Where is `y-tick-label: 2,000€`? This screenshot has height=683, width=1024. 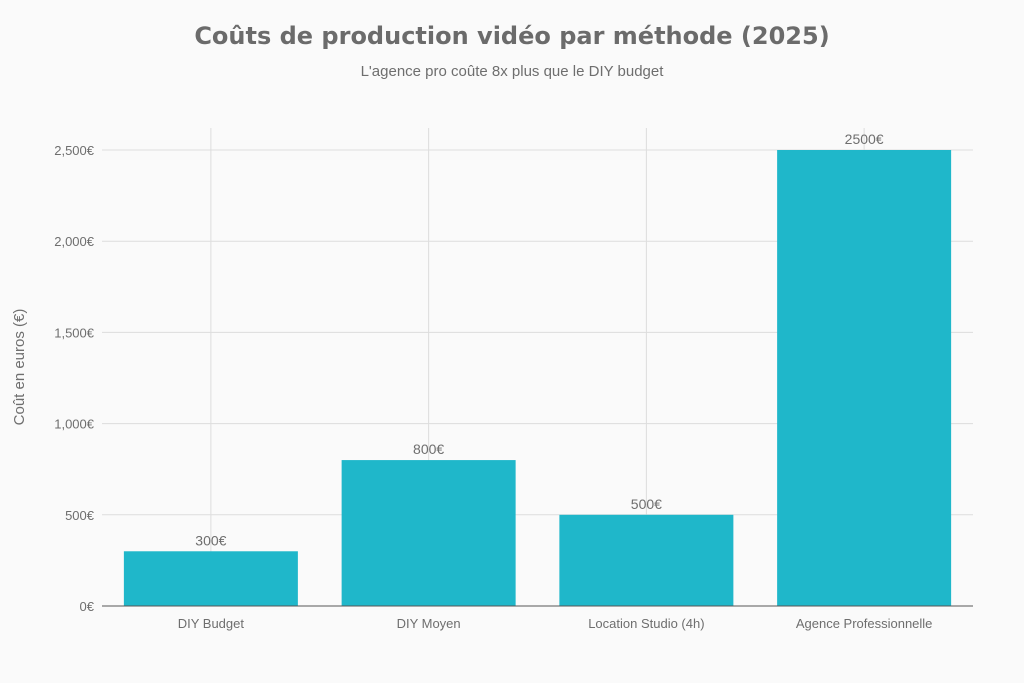
y-tick-label: 2,000€ is located at coordinates (74, 241).